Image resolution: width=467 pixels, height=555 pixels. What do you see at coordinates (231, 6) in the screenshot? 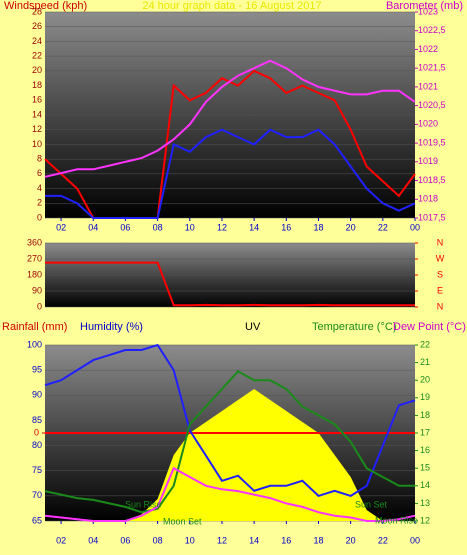
I see `chart-title: 24 hour graph data - 16 August 2017` at bounding box center [231, 6].